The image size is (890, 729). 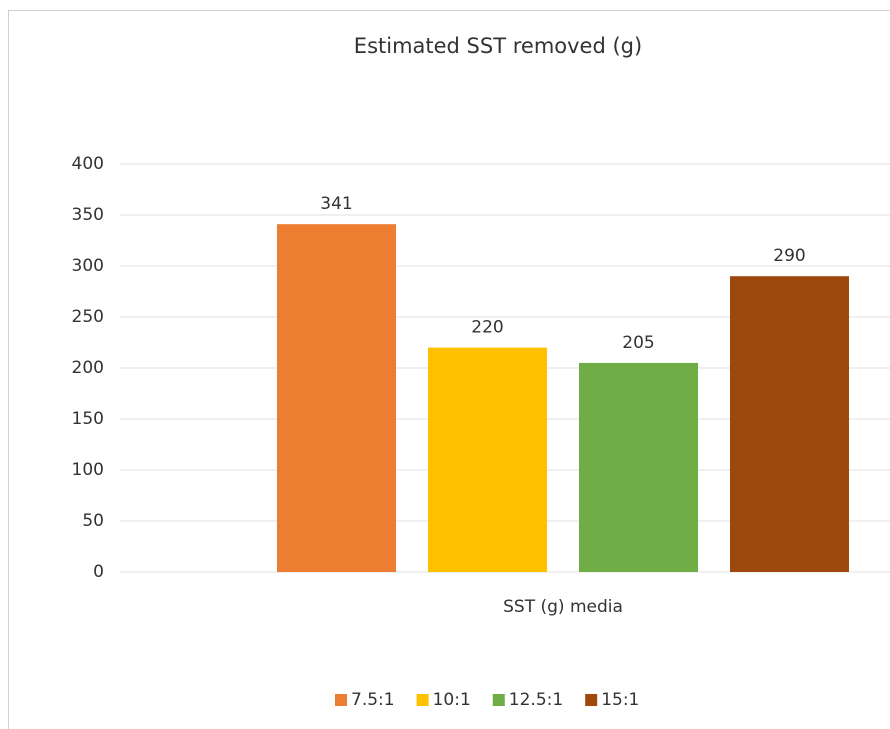 What do you see at coordinates (789, 256) in the screenshot?
I see `data-label: 290` at bounding box center [789, 256].